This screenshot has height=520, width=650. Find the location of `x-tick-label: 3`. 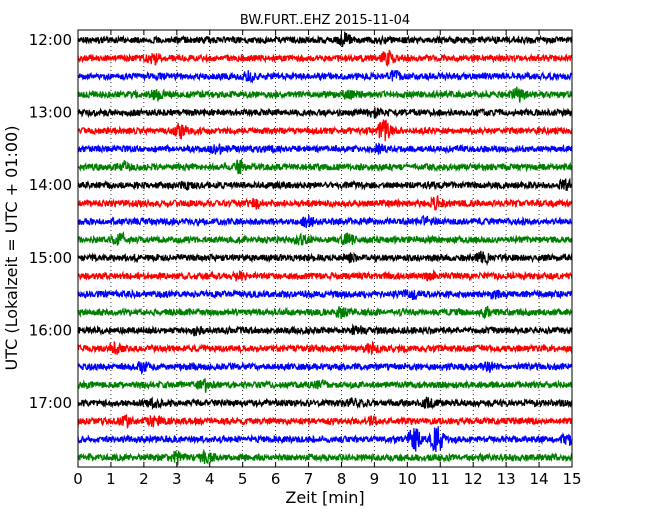

x-tick-label: 3 is located at coordinates (177, 479).